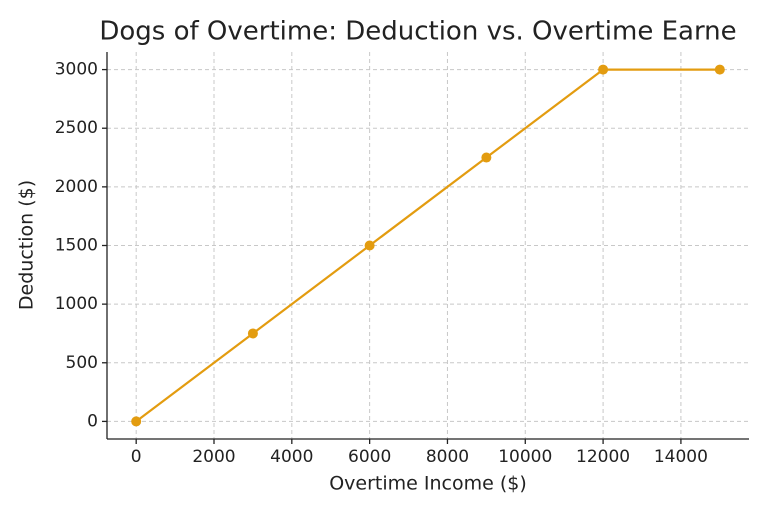 The height and width of the screenshot is (513, 768). I want to click on x-tick-label: 10000, so click(525, 457).